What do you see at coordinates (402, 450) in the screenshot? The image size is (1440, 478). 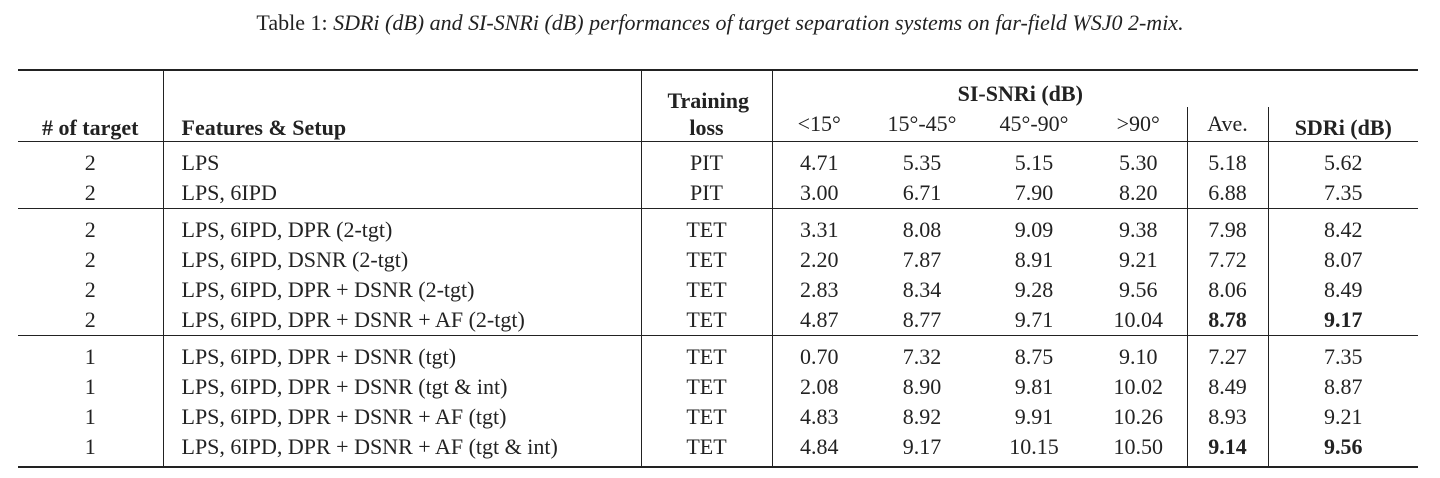 I see `table-cell: LPS, 6IPD, DPR + DSNR + AF (tgt & int)` at bounding box center [402, 450].